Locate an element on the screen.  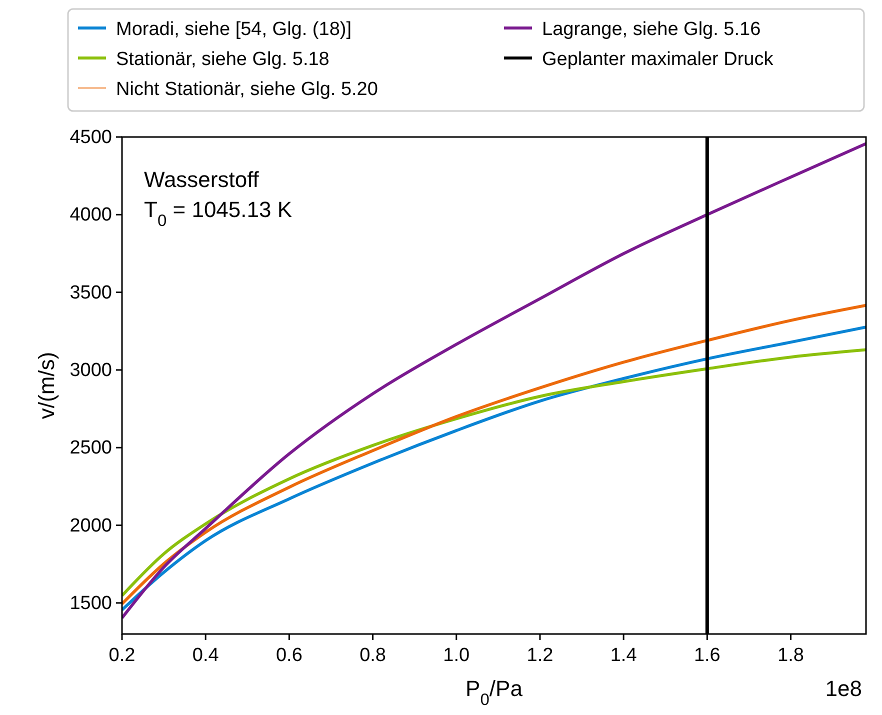
legend-label: Moradi, siehe [54, Glg. (18)] is located at coordinates (234, 29).